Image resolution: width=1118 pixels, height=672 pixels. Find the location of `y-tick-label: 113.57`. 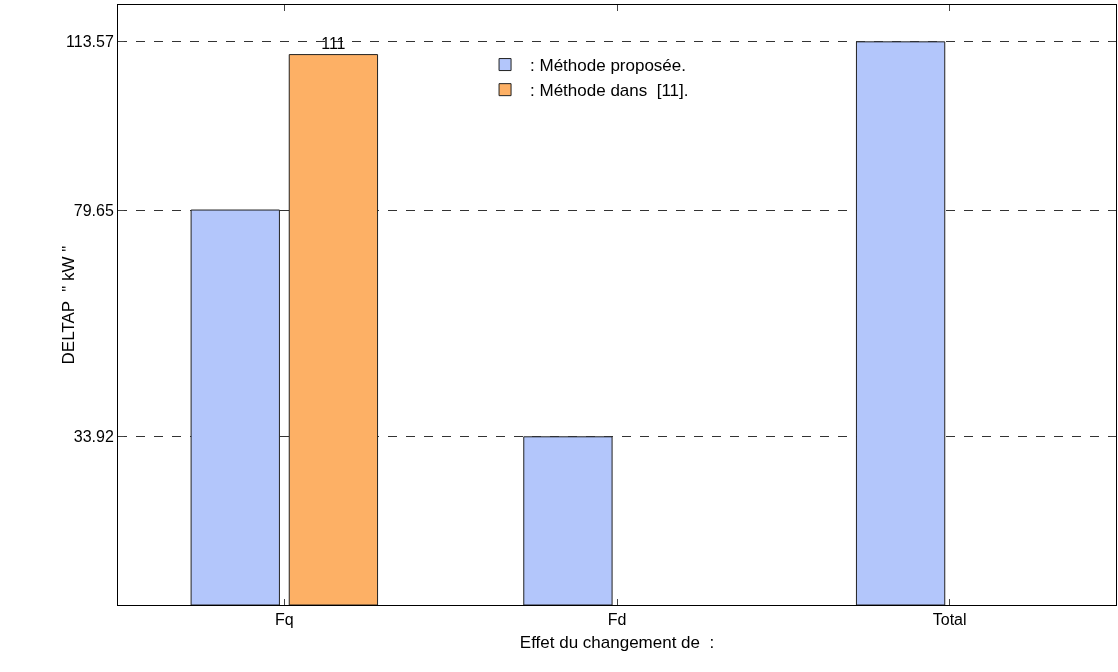

y-tick-label: 113.57 is located at coordinates (90, 42).